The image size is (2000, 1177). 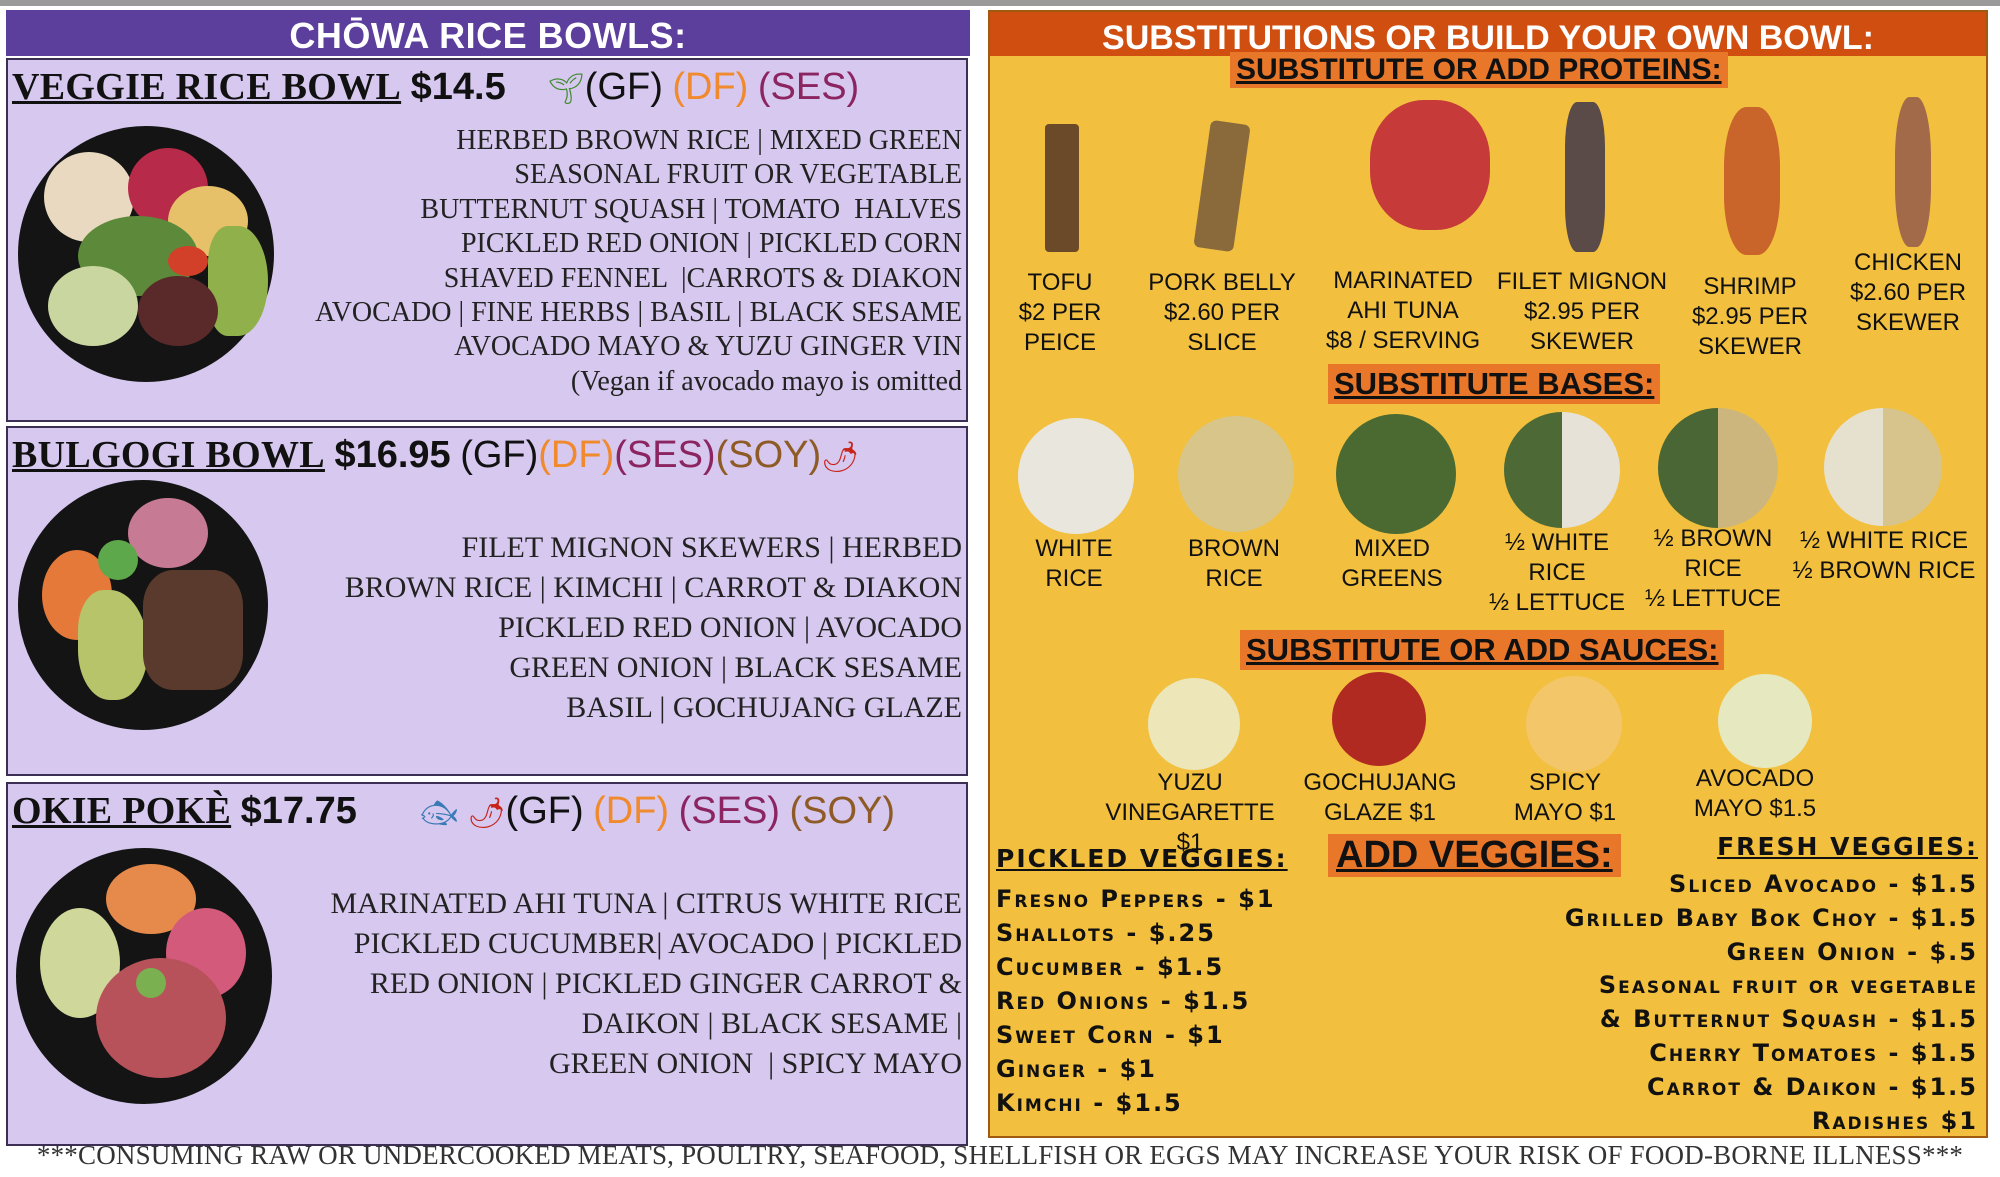 I want to click on bowl-name: OKIE POKÈ, so click(x=122, y=811).